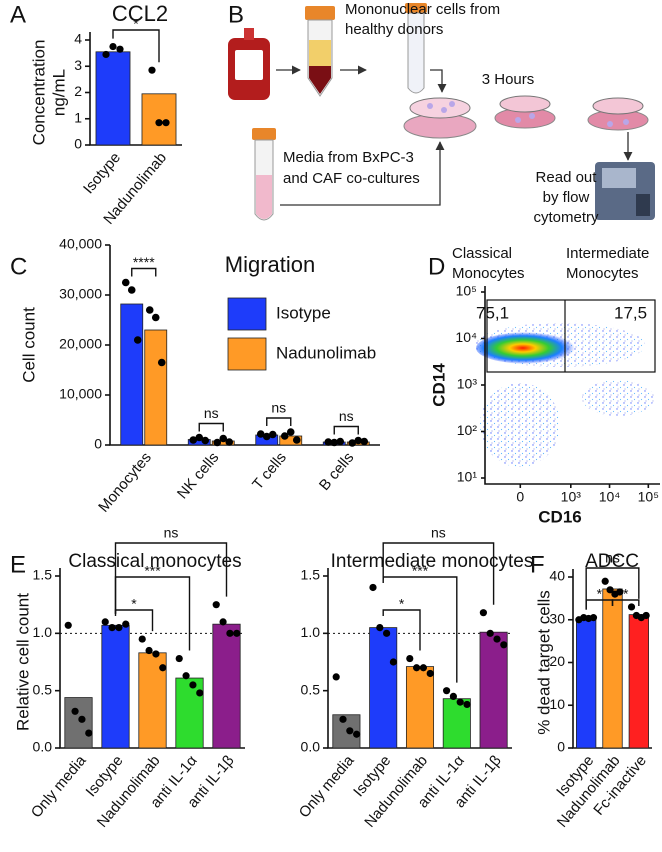 The width and height of the screenshot is (662, 852). Describe the element at coordinates (80, 294) in the screenshot. I see `y-tick-label: 30,000` at that location.